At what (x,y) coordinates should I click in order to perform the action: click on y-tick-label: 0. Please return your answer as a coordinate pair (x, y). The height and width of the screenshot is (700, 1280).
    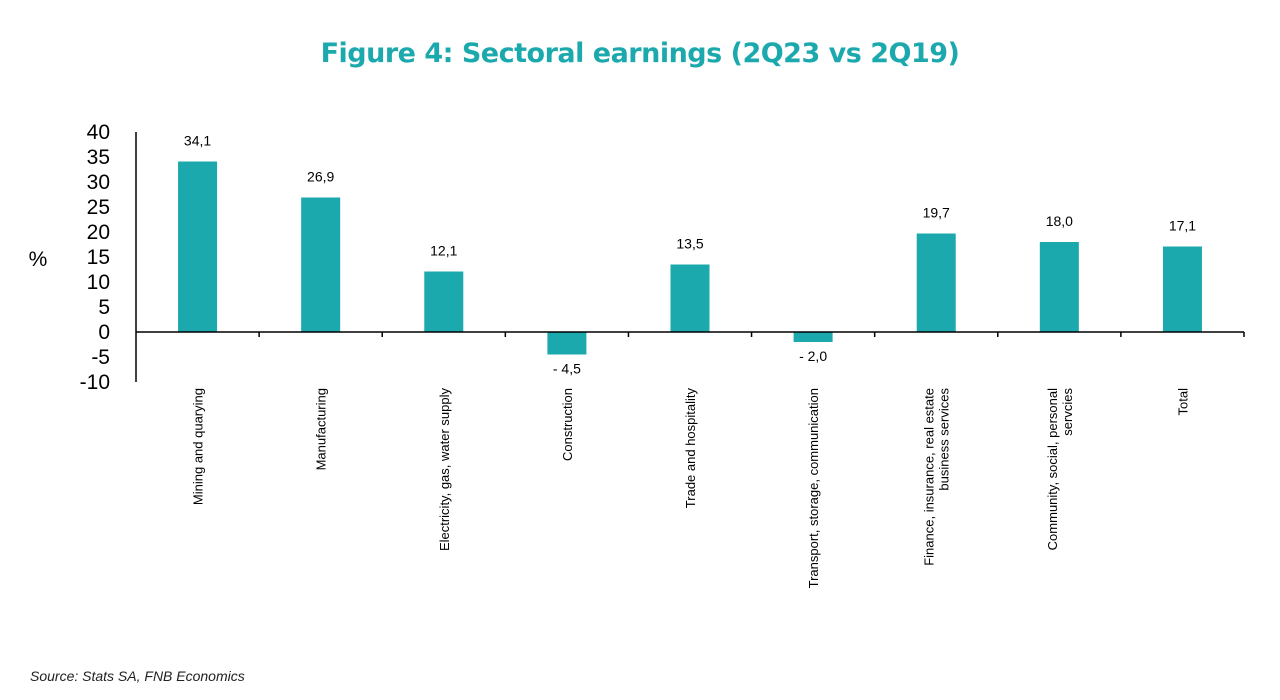
    Looking at the image, I should click on (104, 332).